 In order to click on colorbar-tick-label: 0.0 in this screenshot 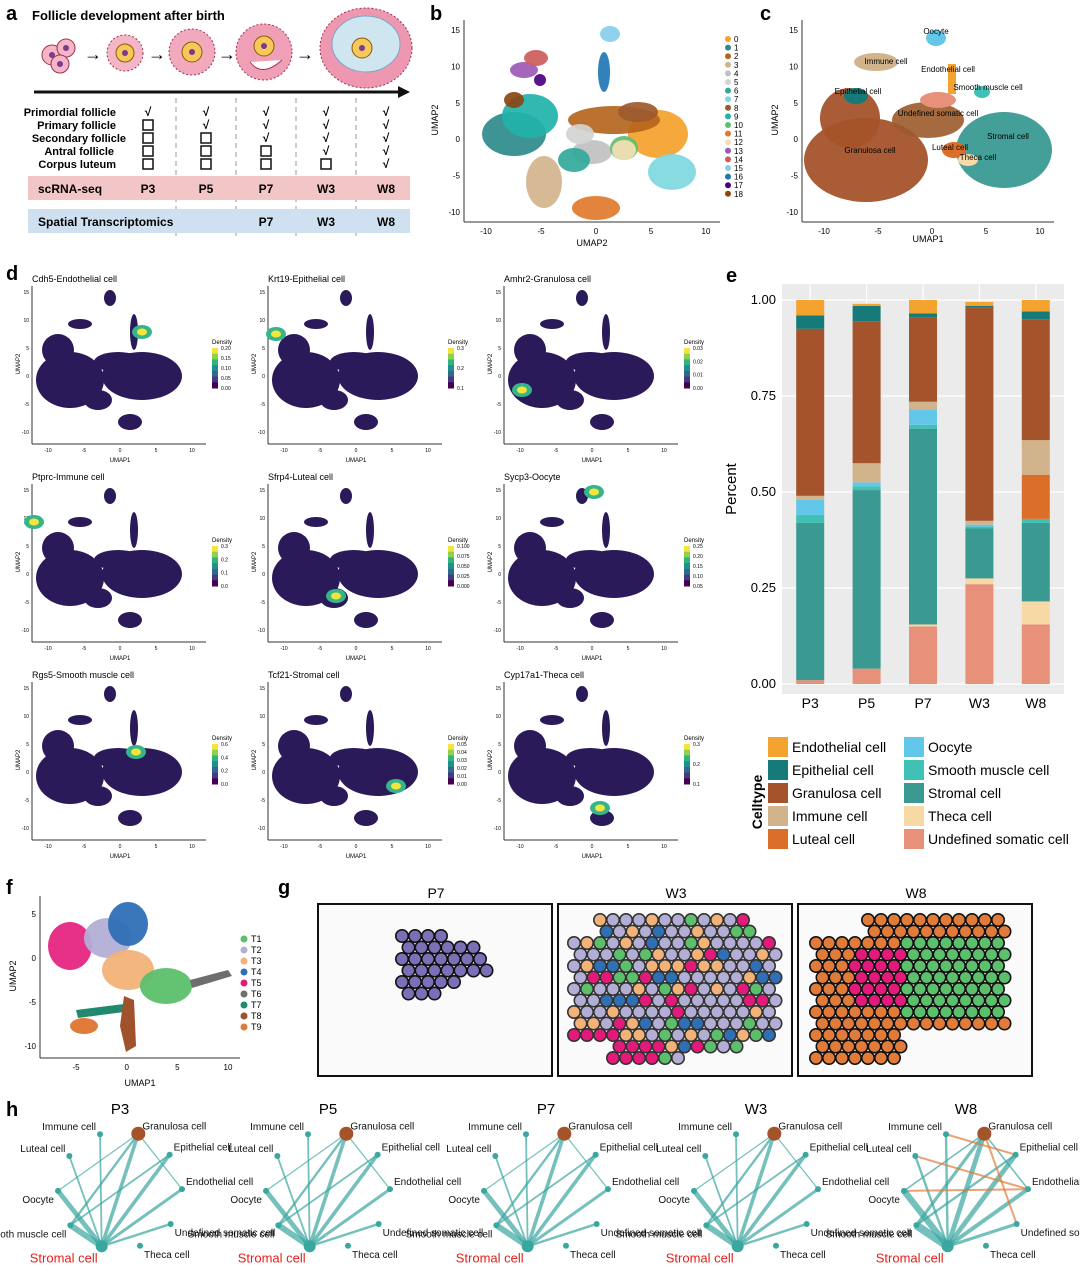, I will do `click(224, 587)`.